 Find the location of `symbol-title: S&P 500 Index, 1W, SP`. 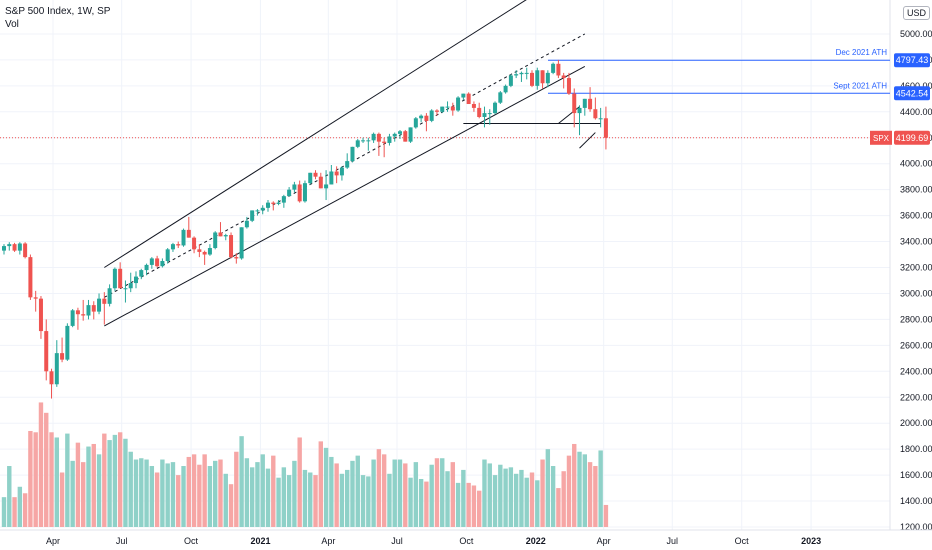

symbol-title: S&P 500 Index, 1W, SP is located at coordinates (58, 11).